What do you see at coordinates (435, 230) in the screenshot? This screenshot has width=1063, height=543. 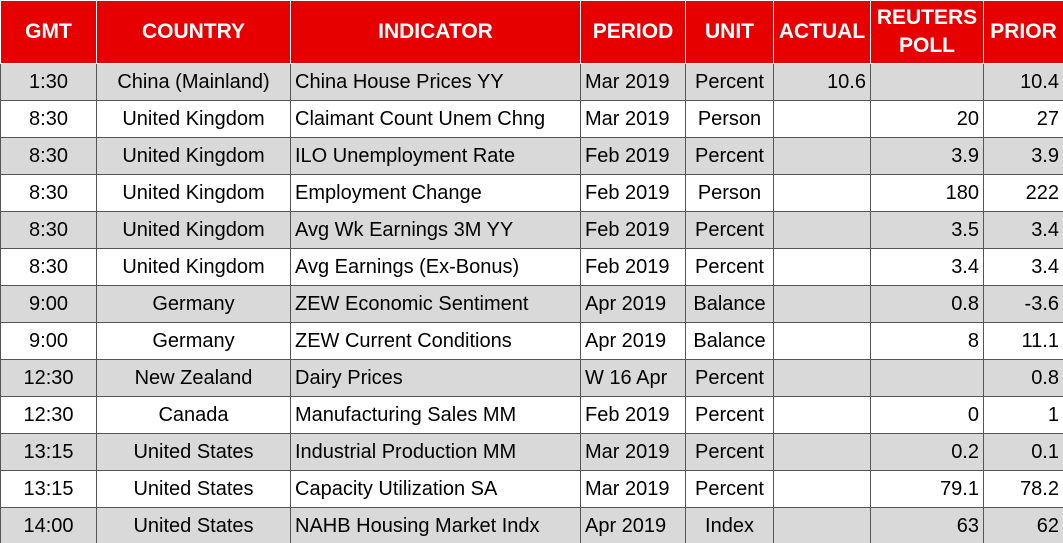 I see `table-cell: Avg Wk Earnings 3M YY` at bounding box center [435, 230].